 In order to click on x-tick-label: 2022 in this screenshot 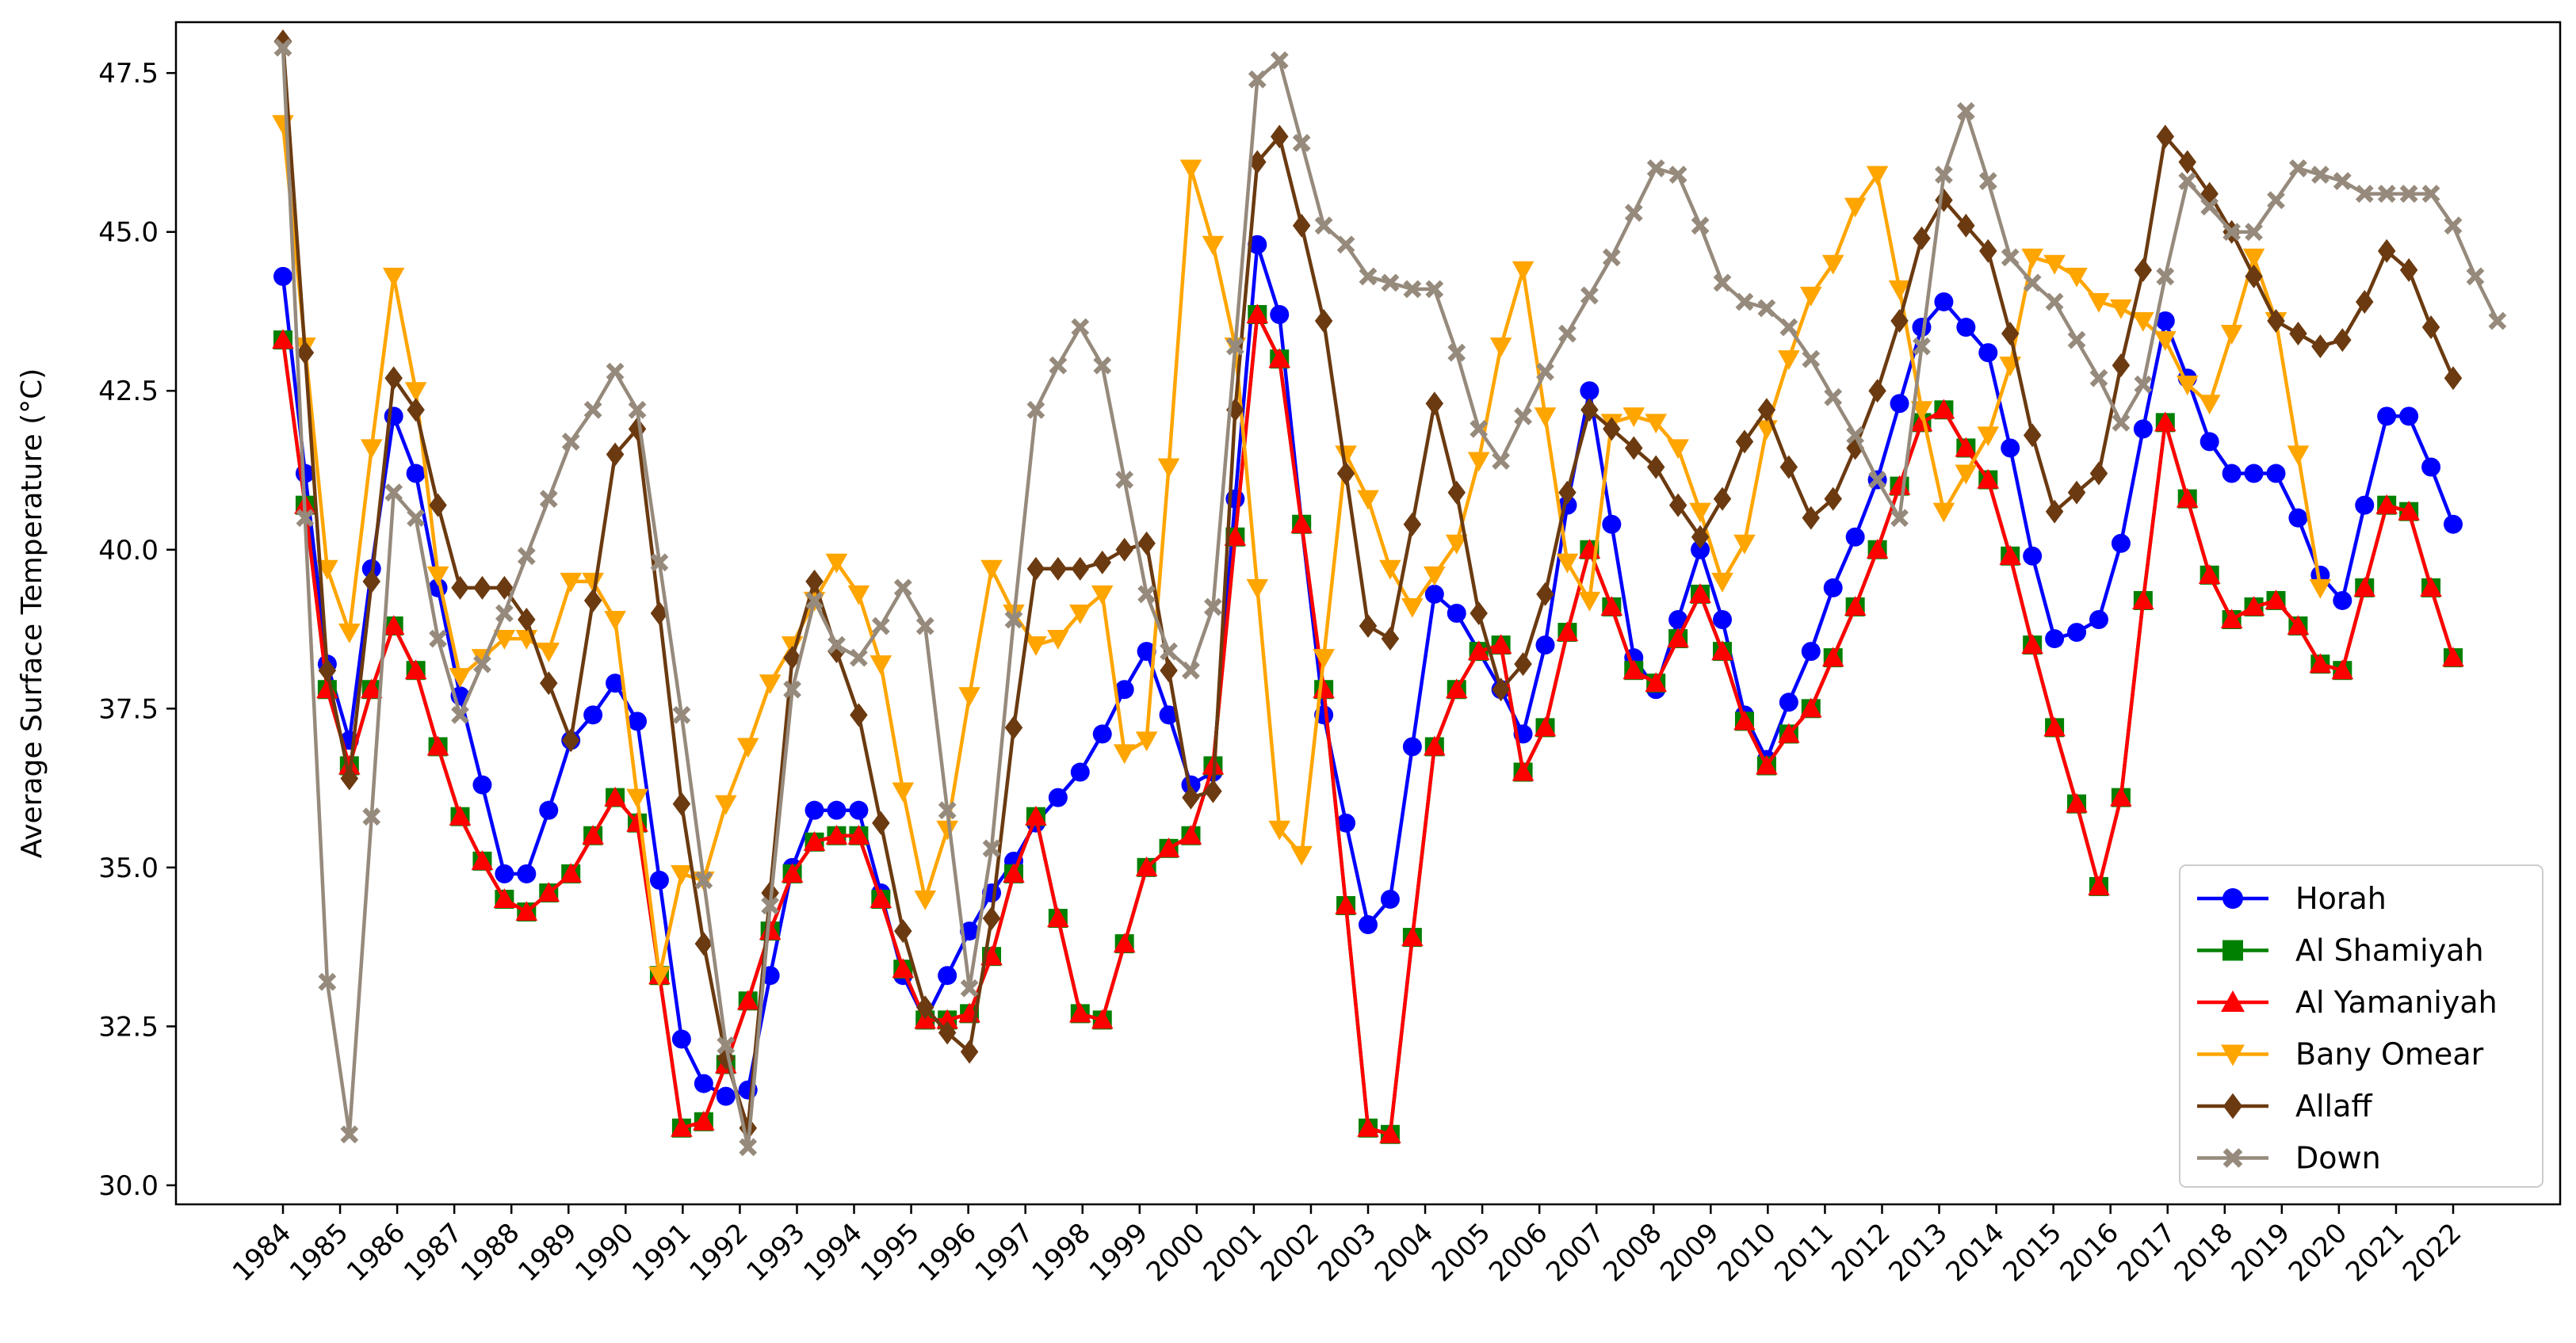, I will do `click(2432, 1252)`.